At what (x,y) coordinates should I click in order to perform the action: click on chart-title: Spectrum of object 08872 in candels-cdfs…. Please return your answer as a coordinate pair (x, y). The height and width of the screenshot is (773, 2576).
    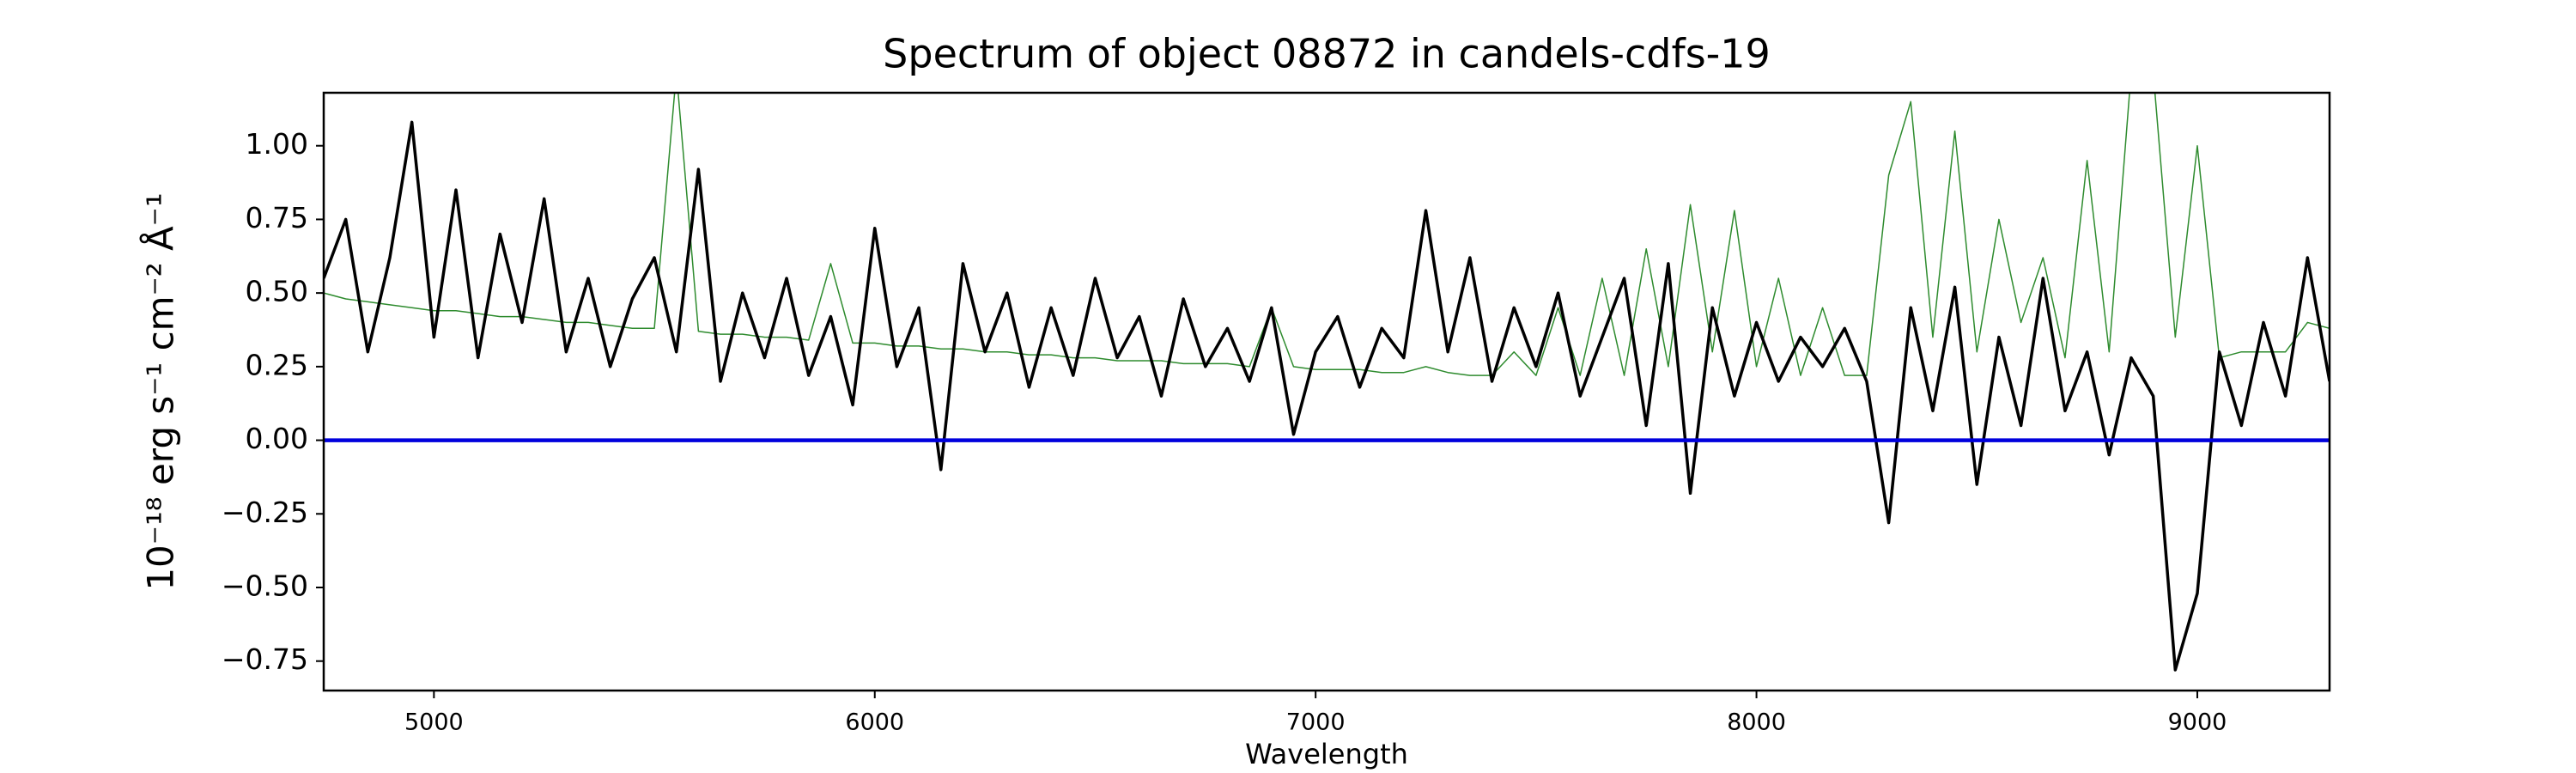
    Looking at the image, I should click on (1327, 54).